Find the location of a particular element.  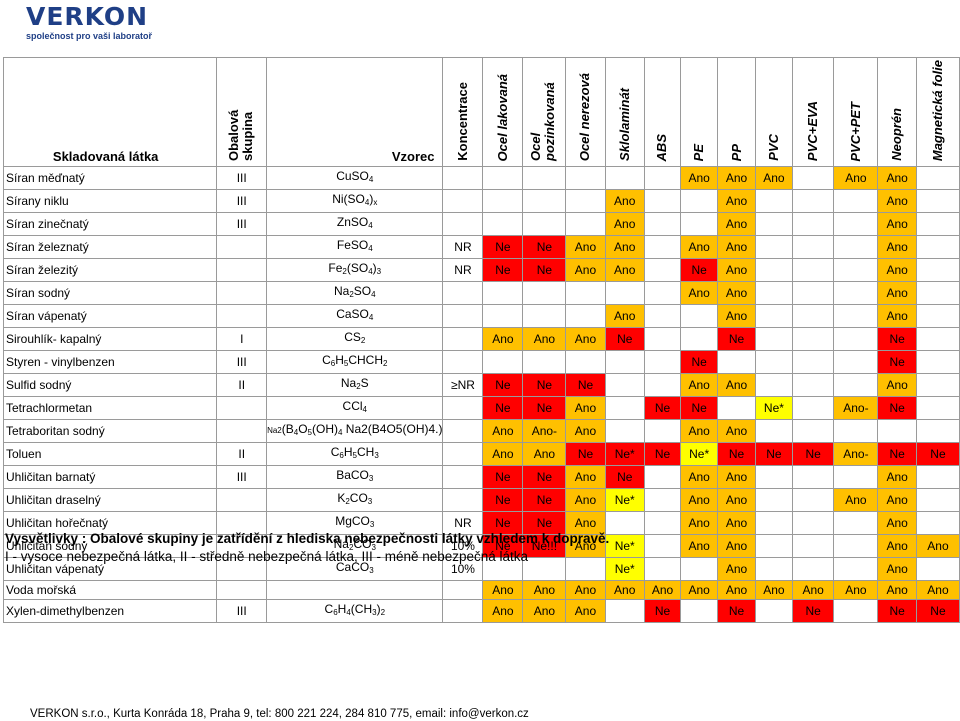

header-mat-6: PP is located at coordinates (736, 112).